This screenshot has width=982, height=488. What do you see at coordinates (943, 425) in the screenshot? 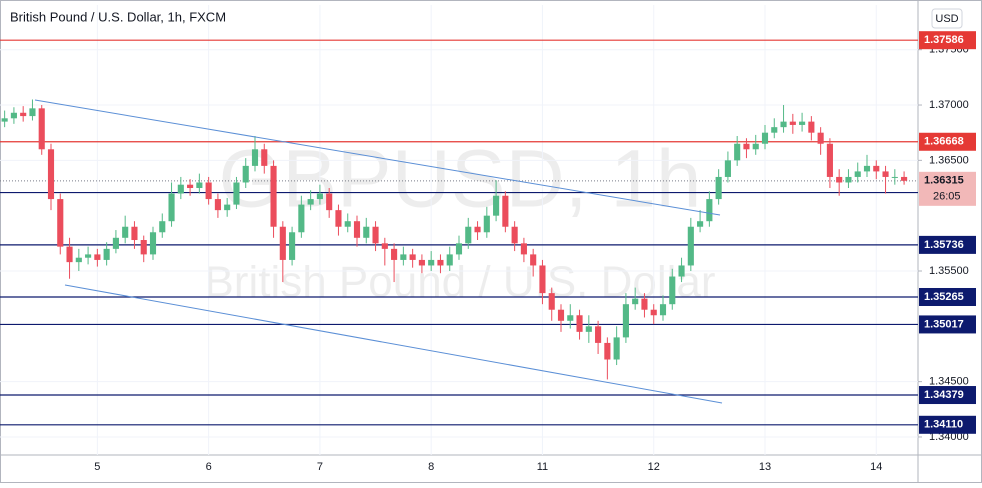
I see `level-label: 1.34110` at bounding box center [943, 425].